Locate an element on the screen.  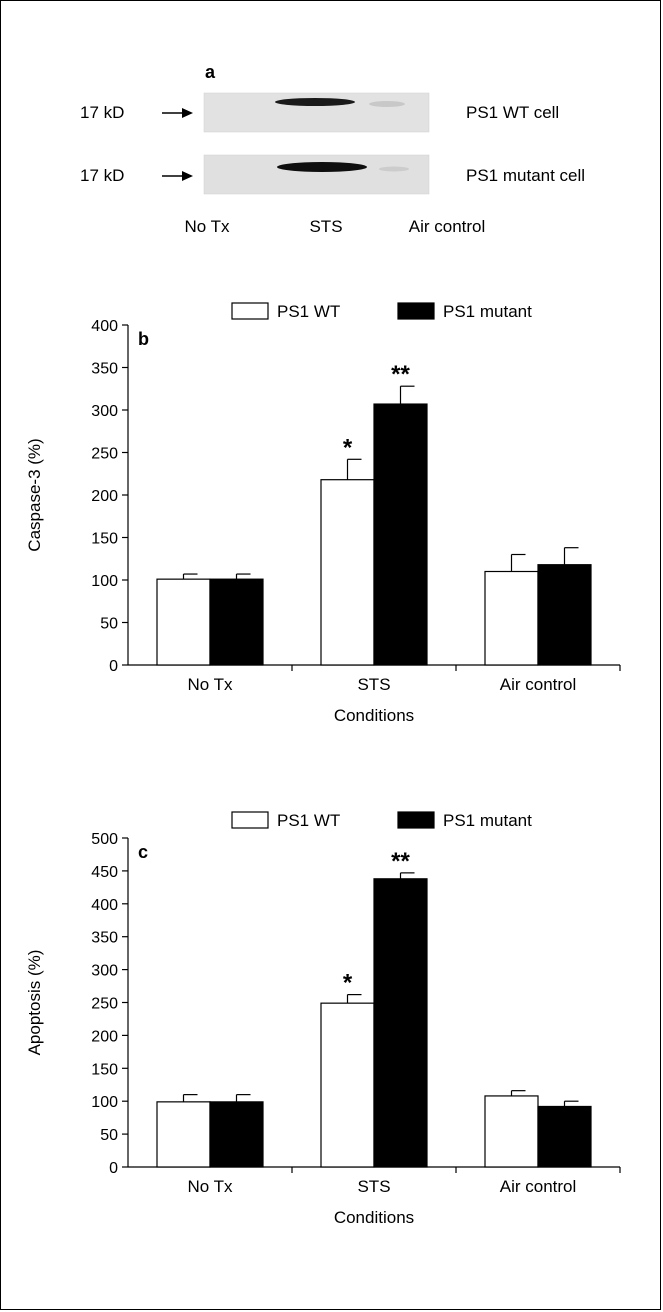
y-tick-label: 450 is located at coordinates (104, 872).